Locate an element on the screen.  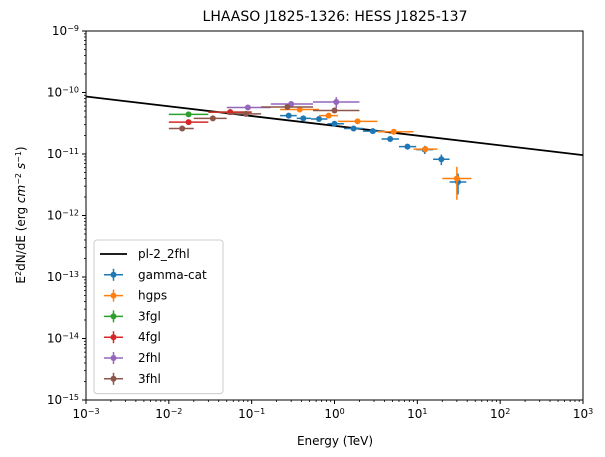
legend: pl-2_2fhl gamma-cat hgps 3fgl 4fgl 2fhl 3fhl is located at coordinates (158, 317).